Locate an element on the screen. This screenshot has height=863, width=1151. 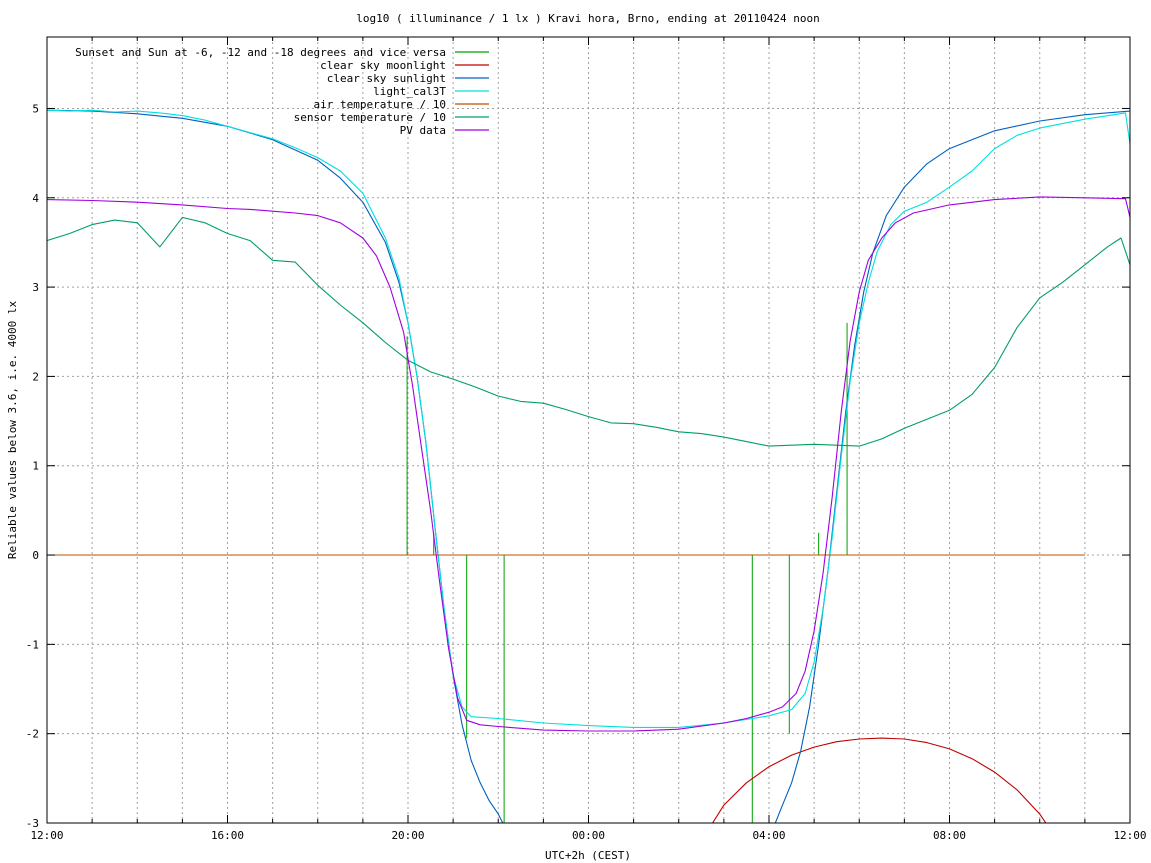
series-clear-sky-moonlight is located at coordinates (879, 780).